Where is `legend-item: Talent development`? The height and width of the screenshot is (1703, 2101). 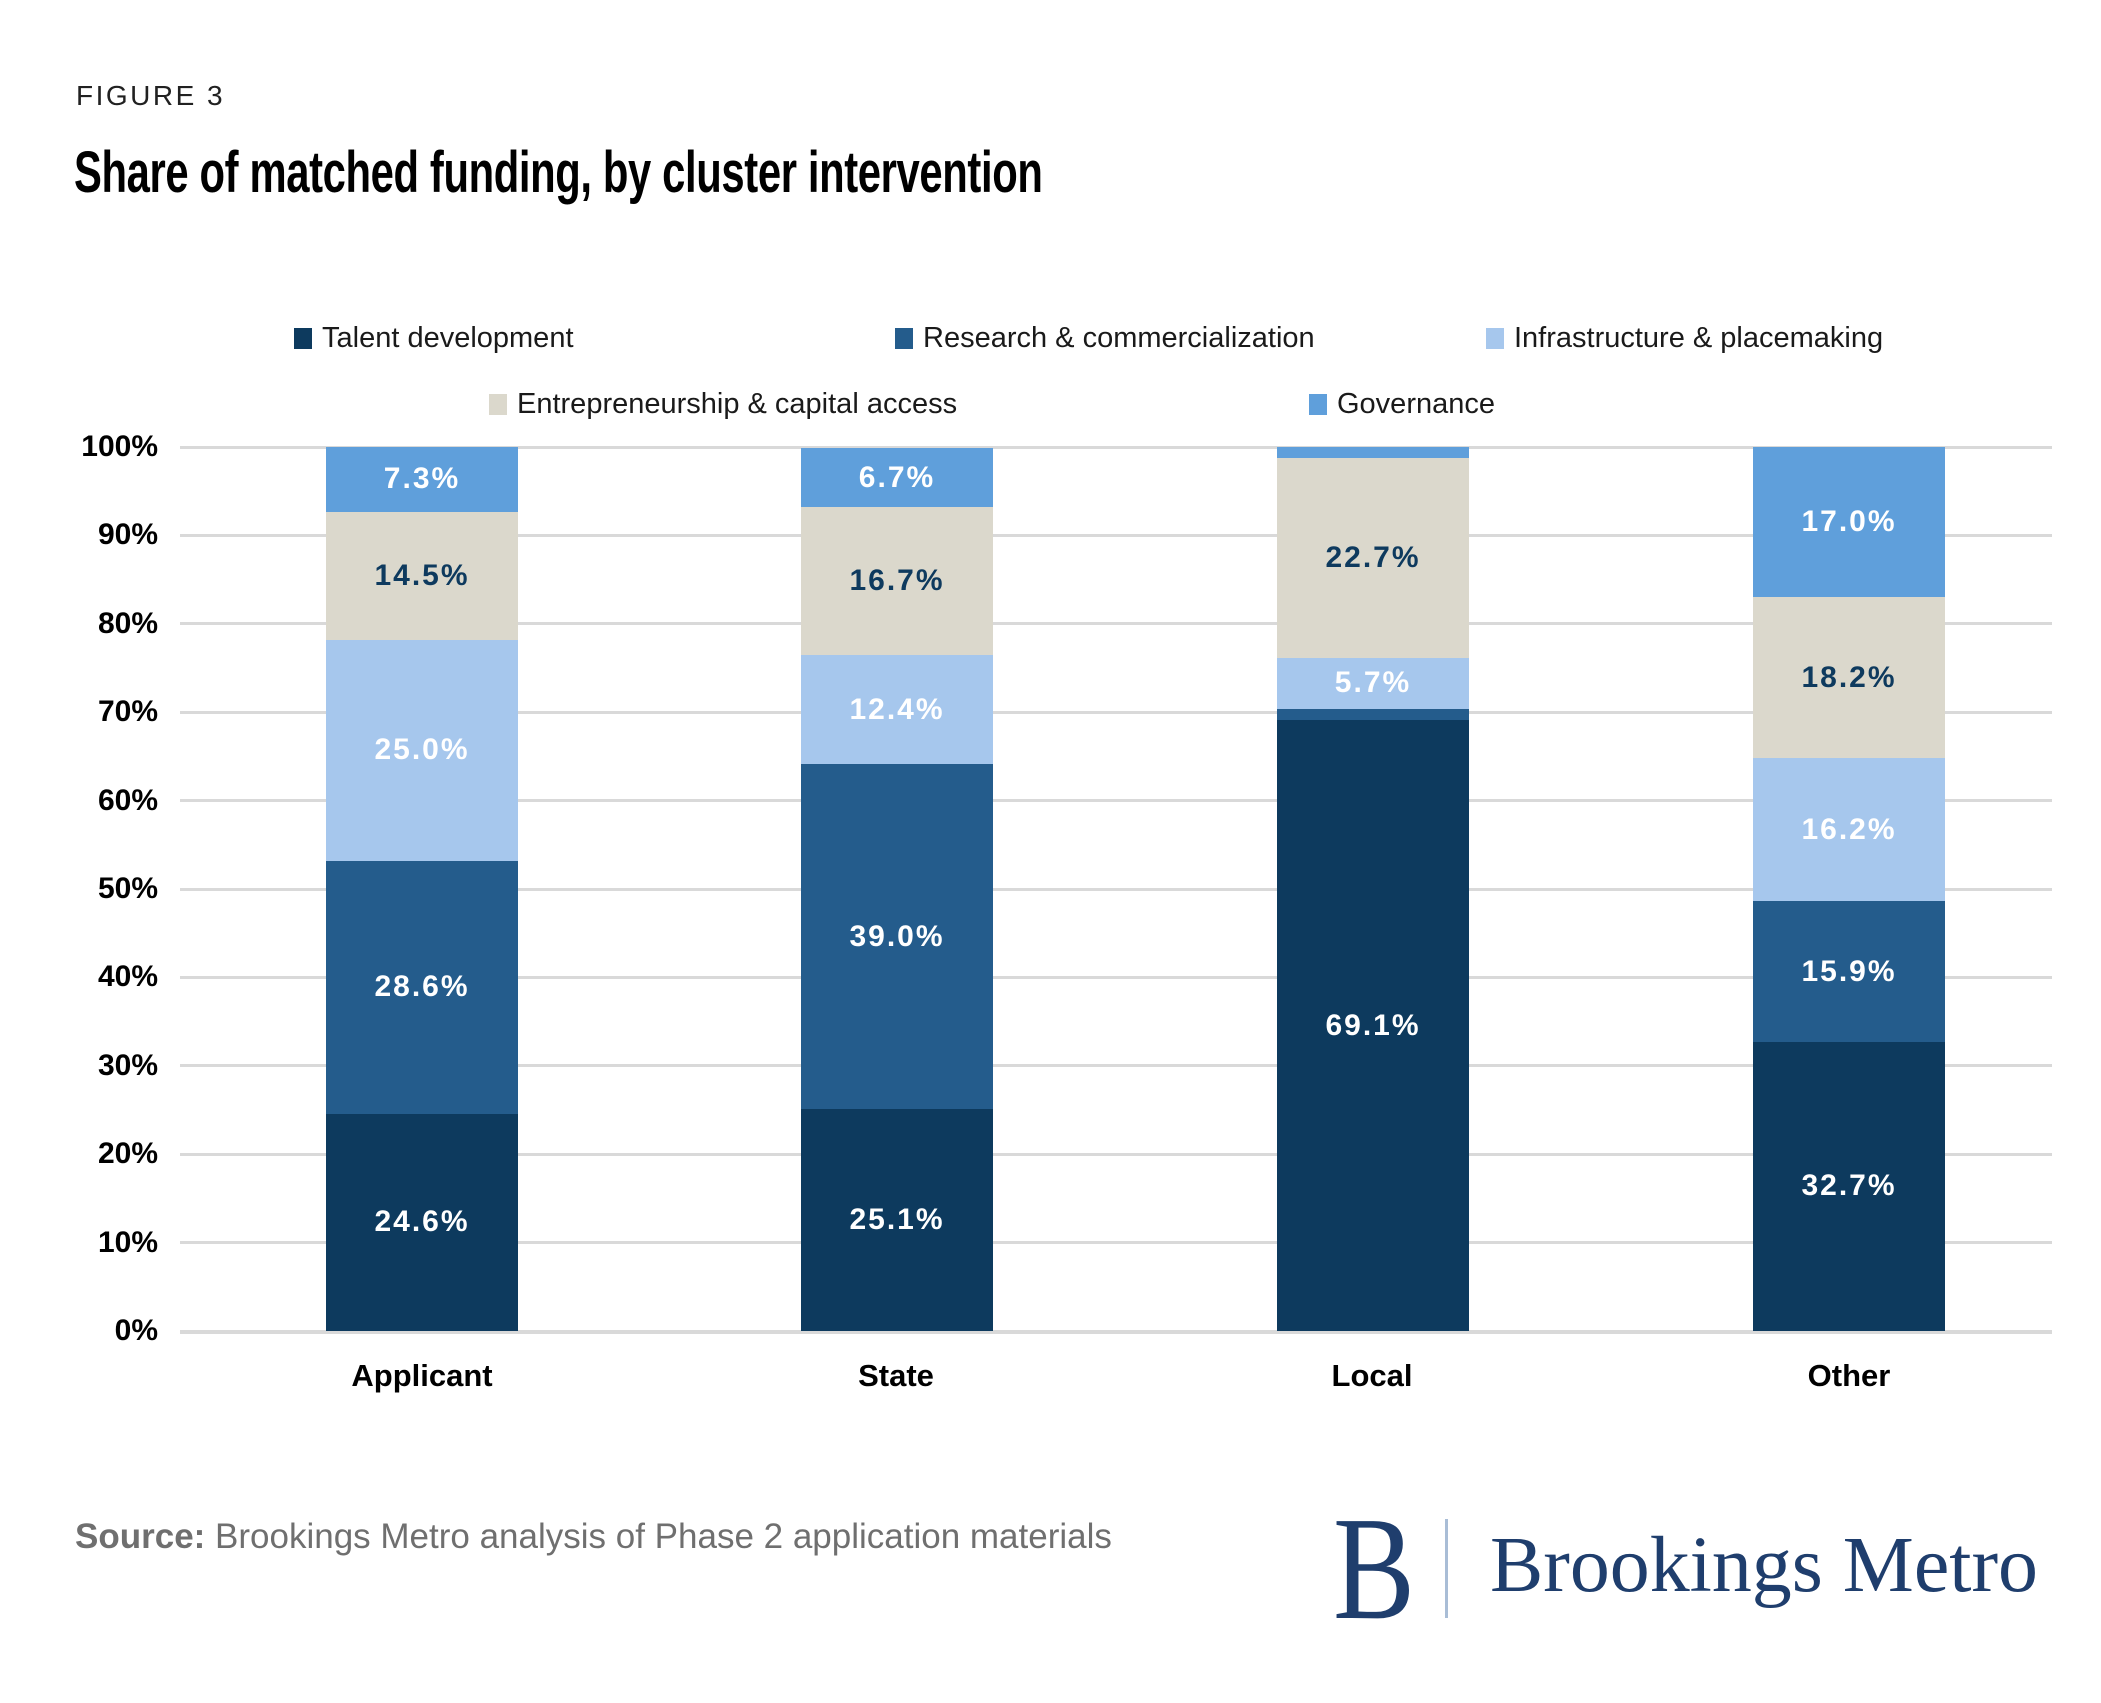
legend-item: Talent development is located at coordinates (434, 338).